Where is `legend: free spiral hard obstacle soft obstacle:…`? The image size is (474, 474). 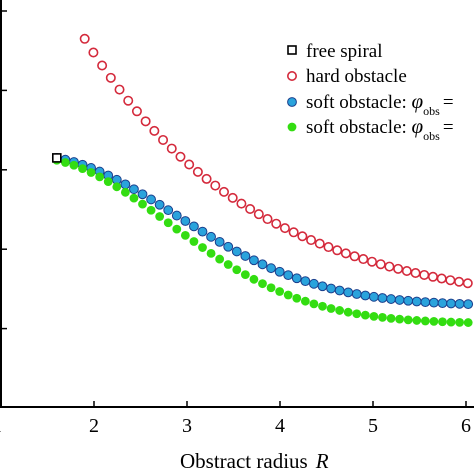
legend: free spiral hard obstacle soft obstacle:… is located at coordinates (370, 92).